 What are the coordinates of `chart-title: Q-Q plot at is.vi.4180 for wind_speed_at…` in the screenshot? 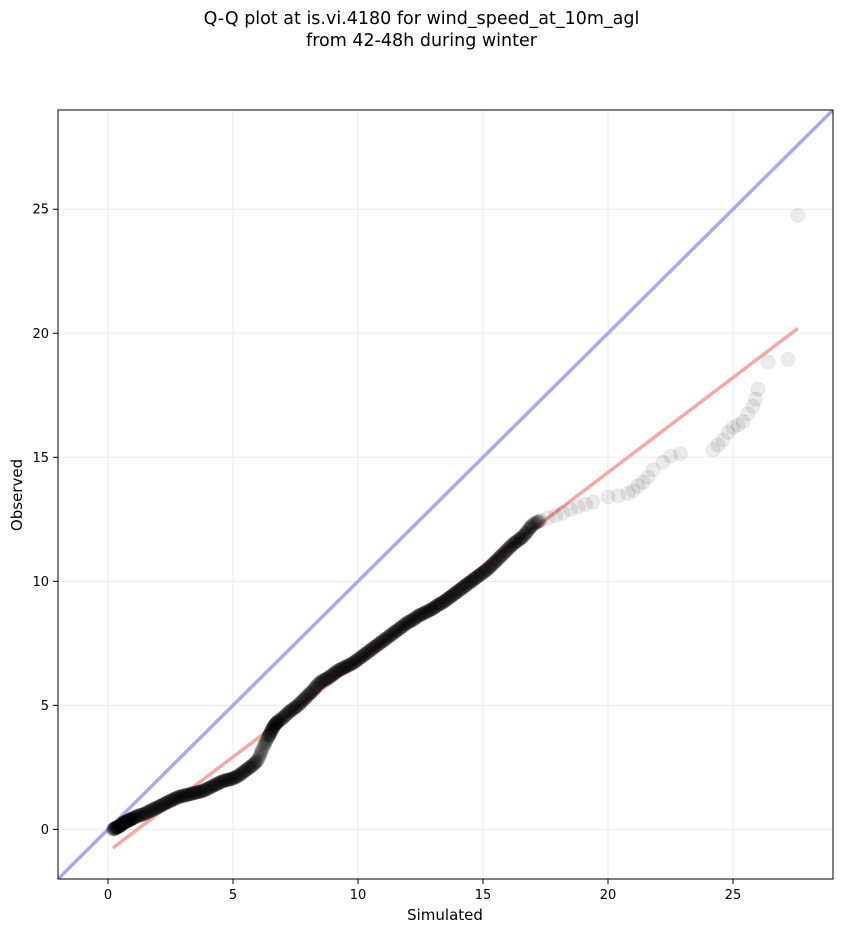 It's located at (421, 30).